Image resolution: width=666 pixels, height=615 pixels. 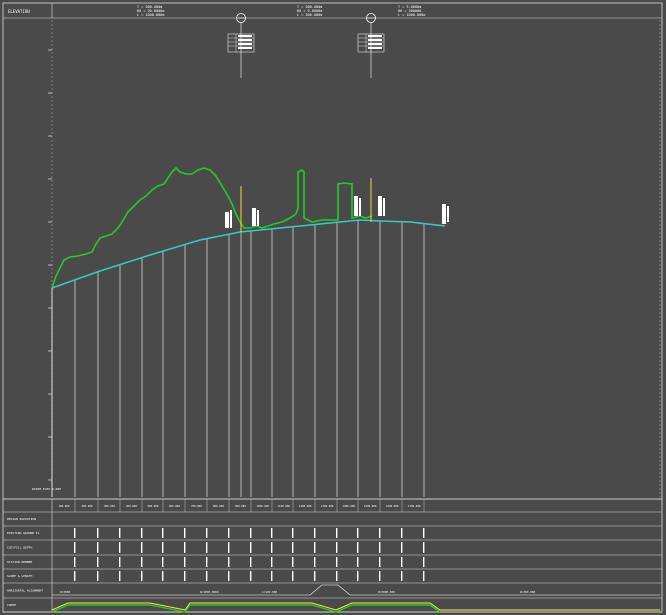 I want to click on curve-row-text: R=300.000, so click(x=527, y=592).